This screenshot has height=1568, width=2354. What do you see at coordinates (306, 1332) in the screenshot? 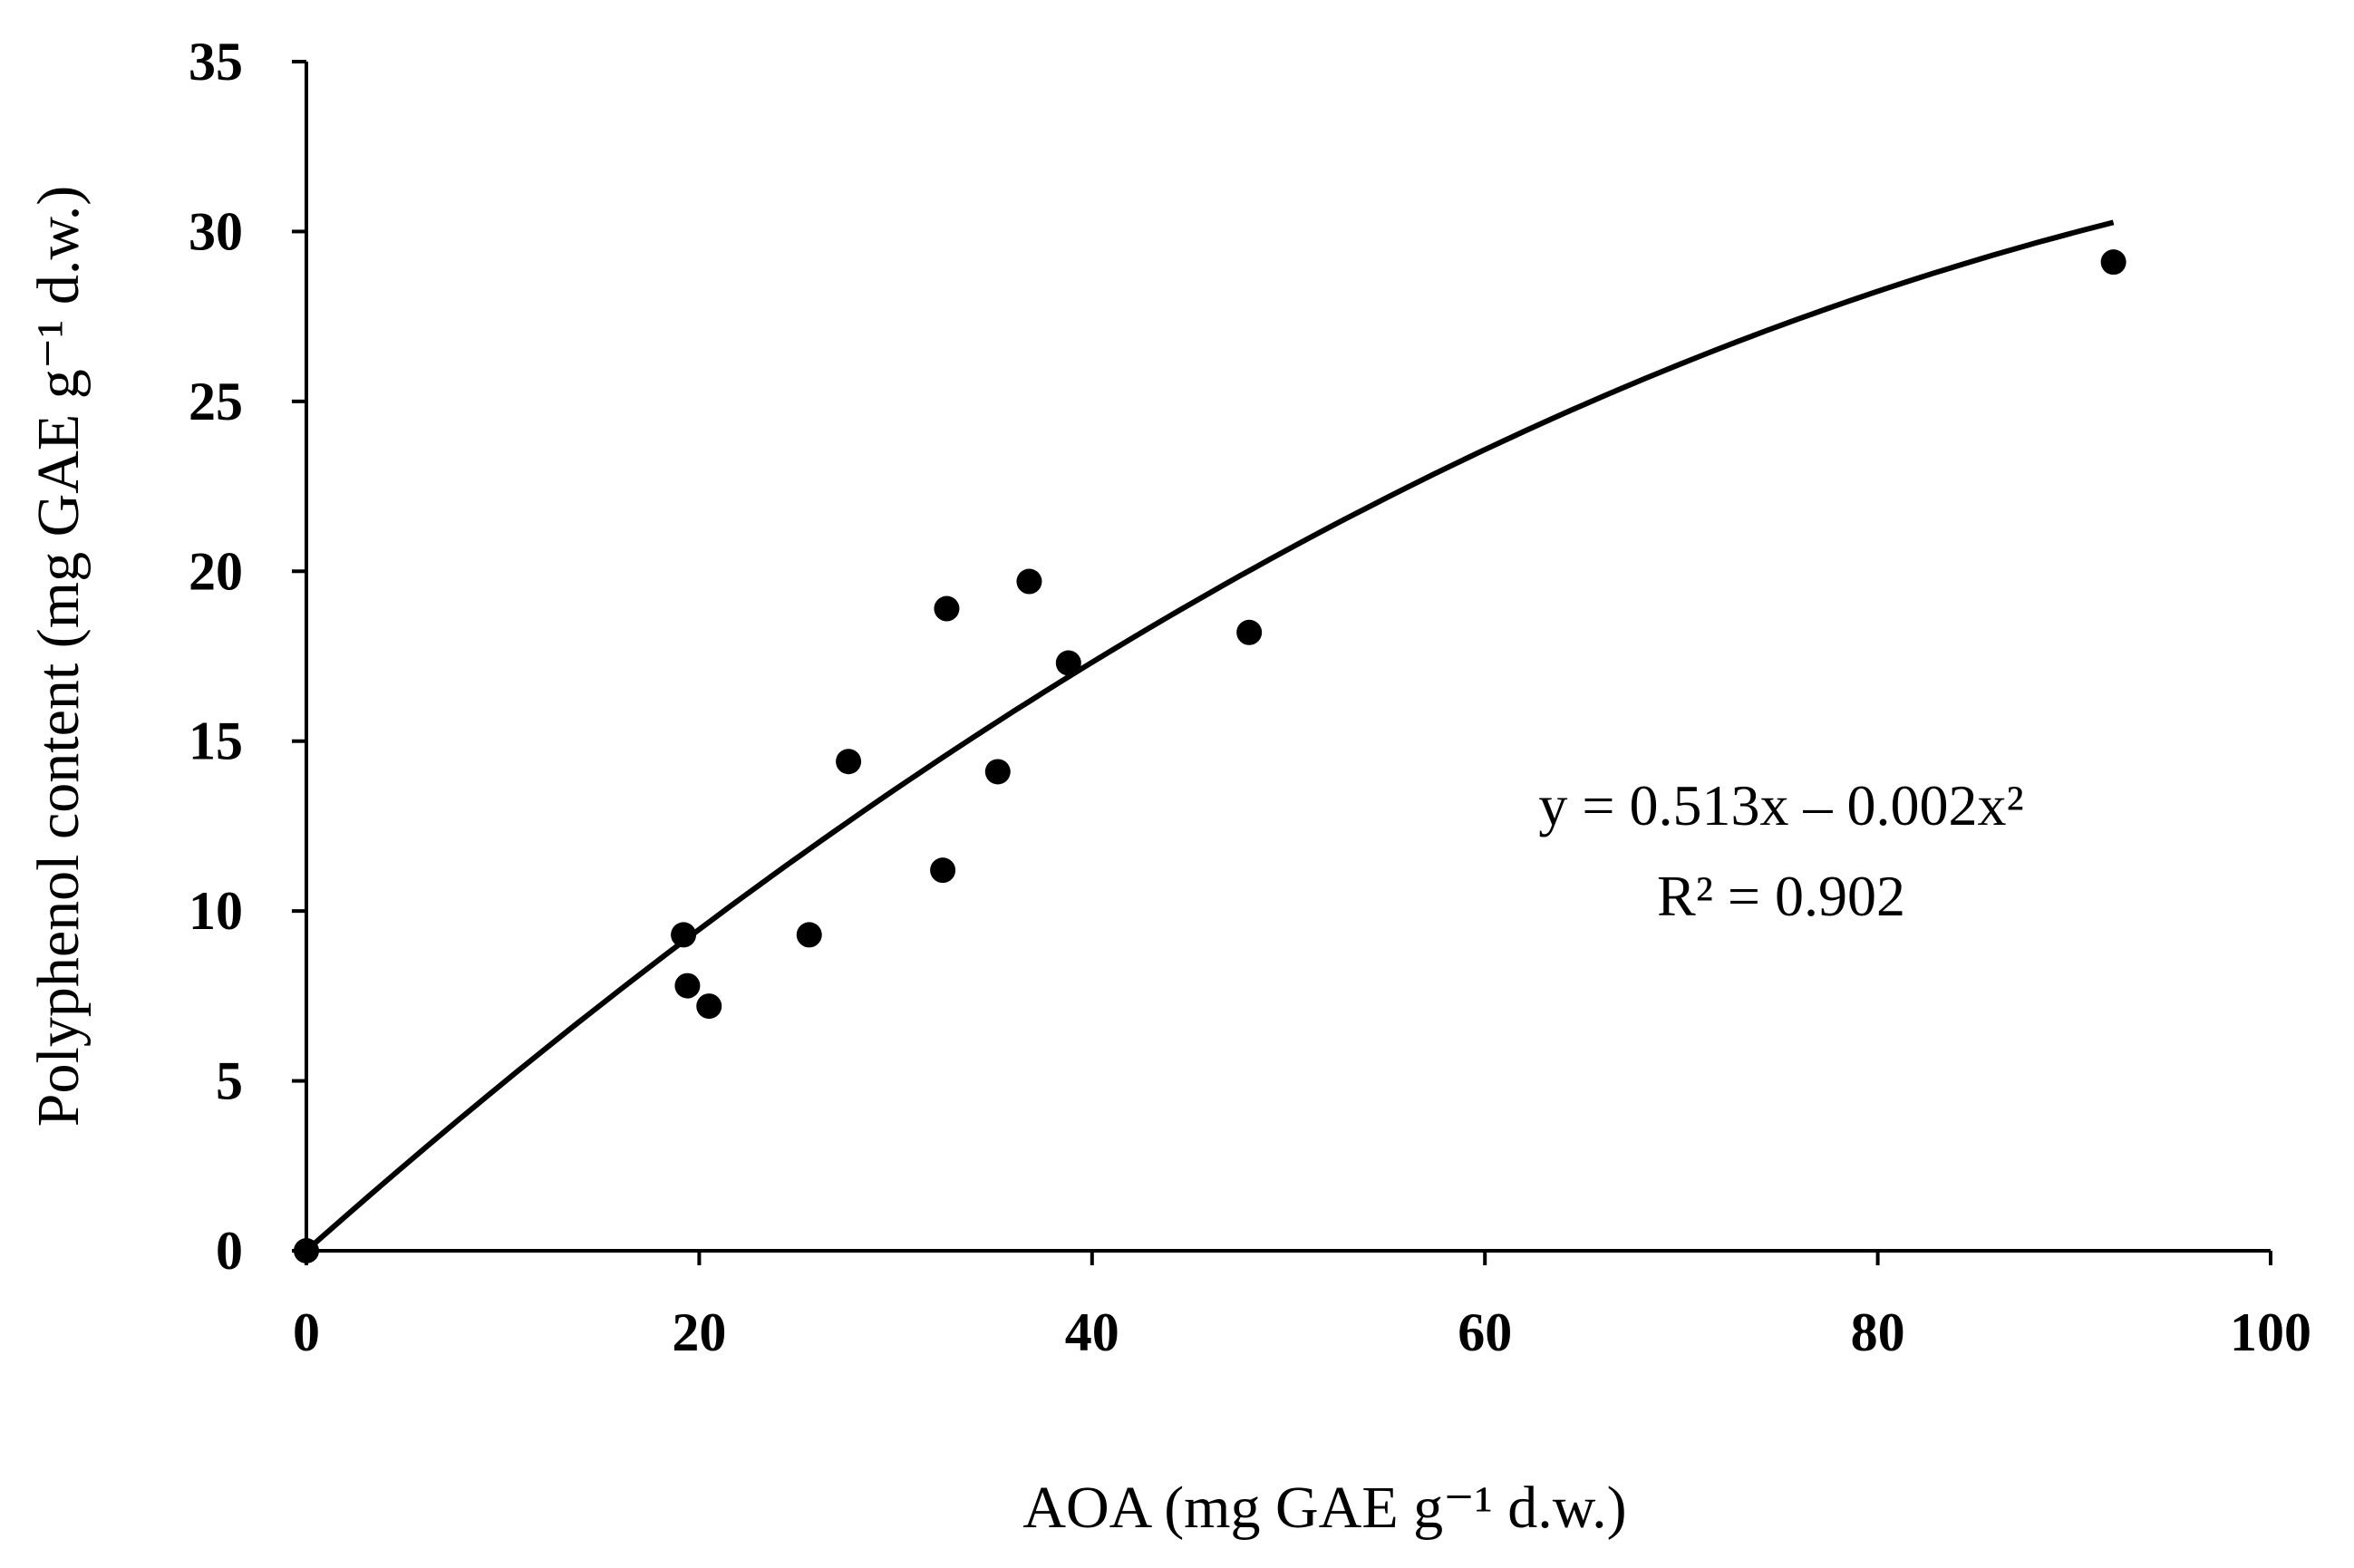
I see `x-tick-label: 0` at bounding box center [306, 1332].